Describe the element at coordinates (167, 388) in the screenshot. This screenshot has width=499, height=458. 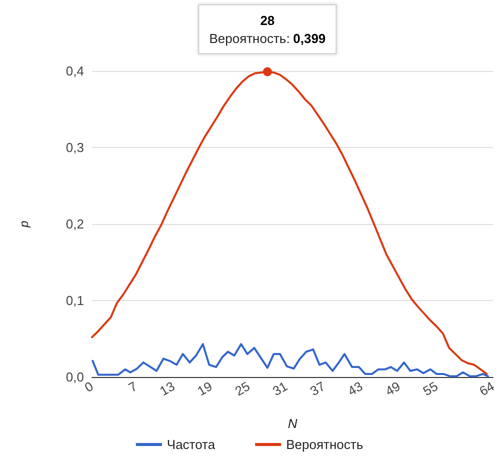
I see `x-tick-label: 13` at that location.